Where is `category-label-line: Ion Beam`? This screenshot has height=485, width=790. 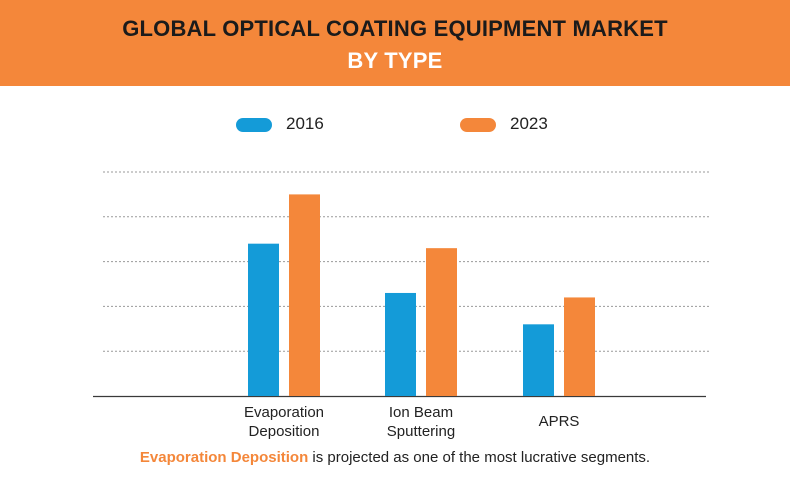
category-label-line: Ion Beam is located at coordinates (421, 412).